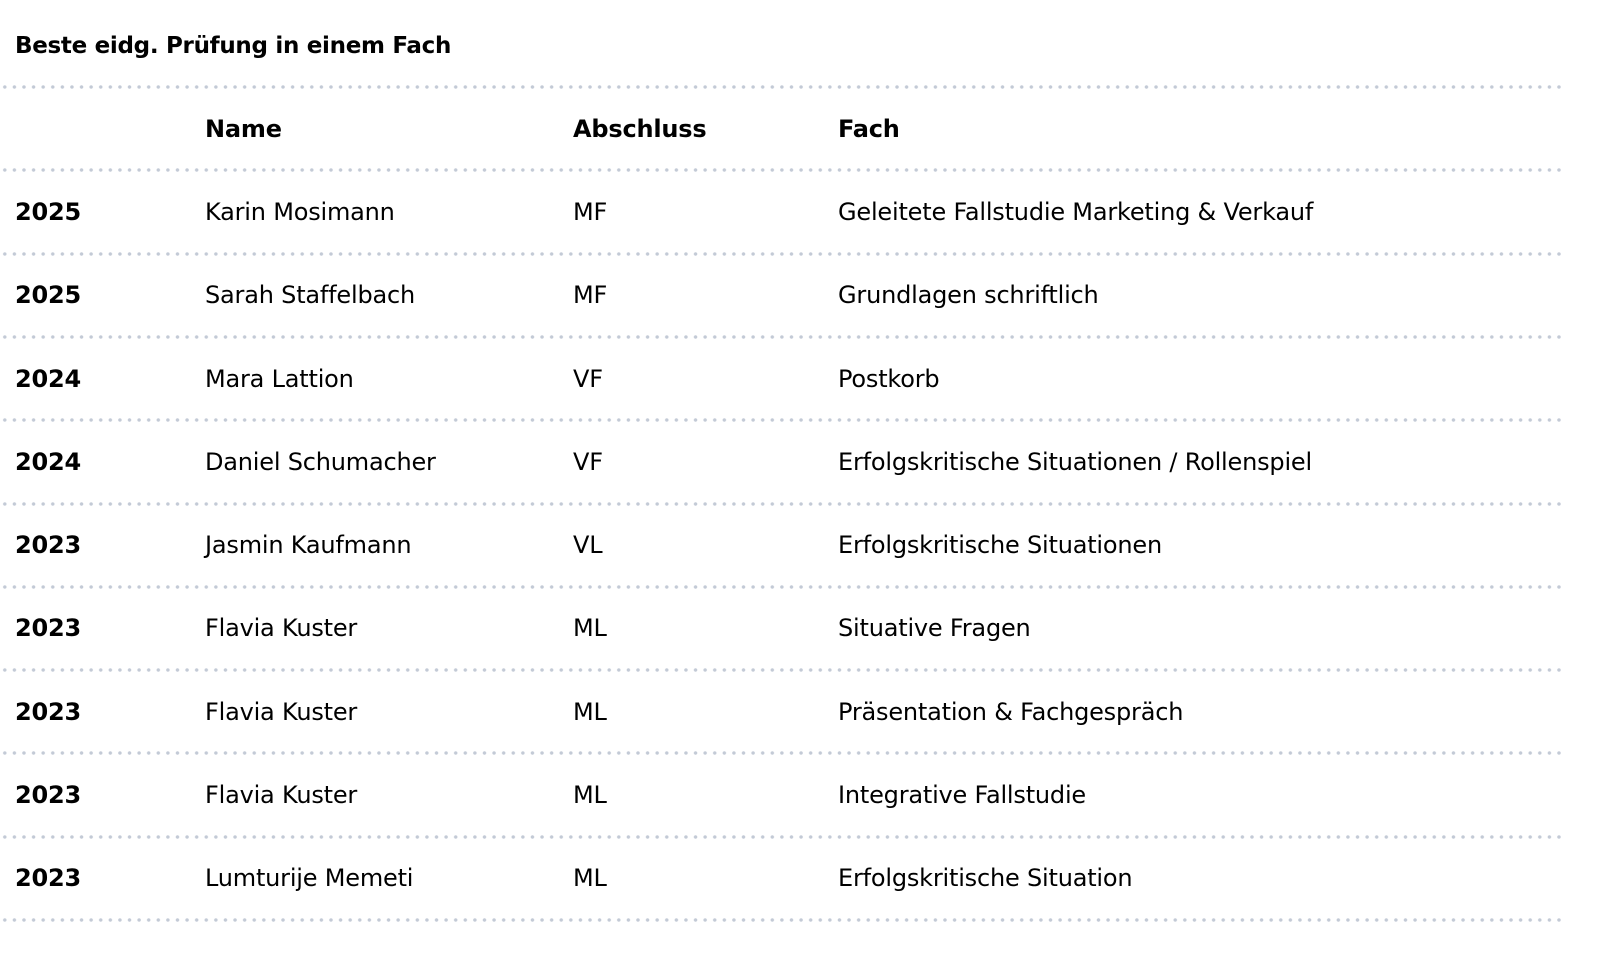 Image resolution: width=1600 pixels, height=959 pixels. What do you see at coordinates (308, 545) in the screenshot?
I see `table-cell: Jasmin Kaufmann` at bounding box center [308, 545].